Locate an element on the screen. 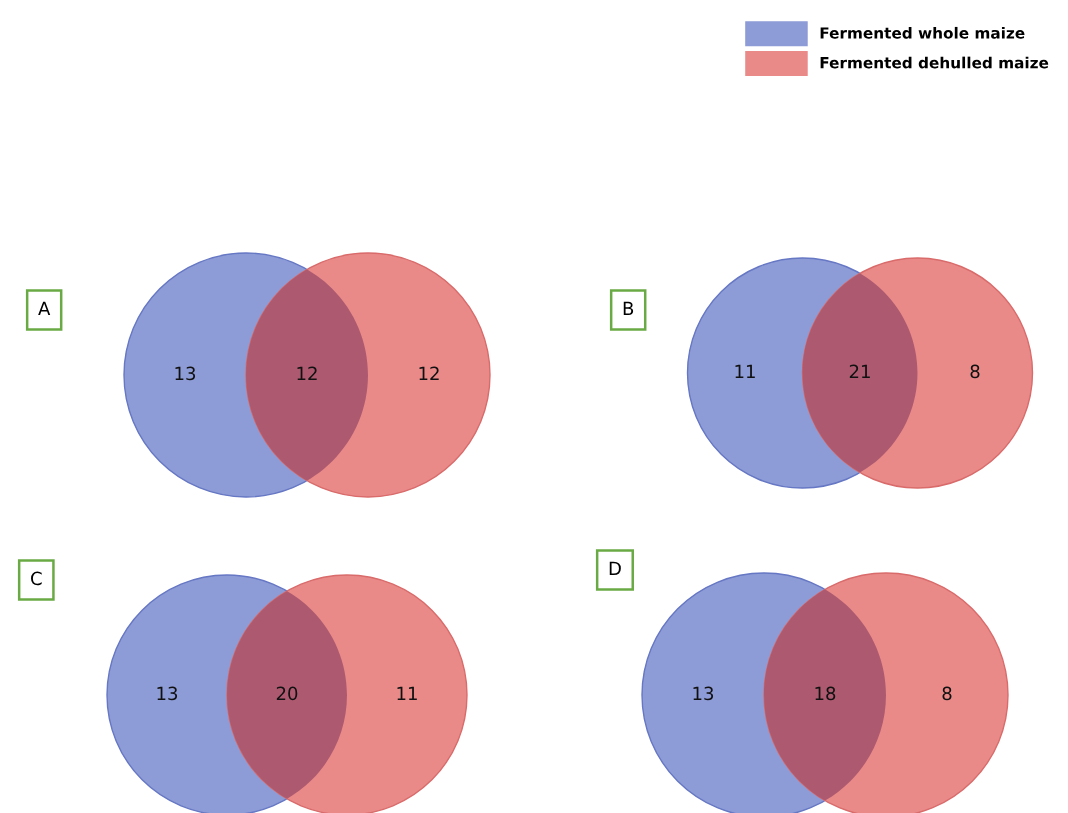 The width and height of the screenshot is (1068, 813). data-label: 21 is located at coordinates (859, 371).